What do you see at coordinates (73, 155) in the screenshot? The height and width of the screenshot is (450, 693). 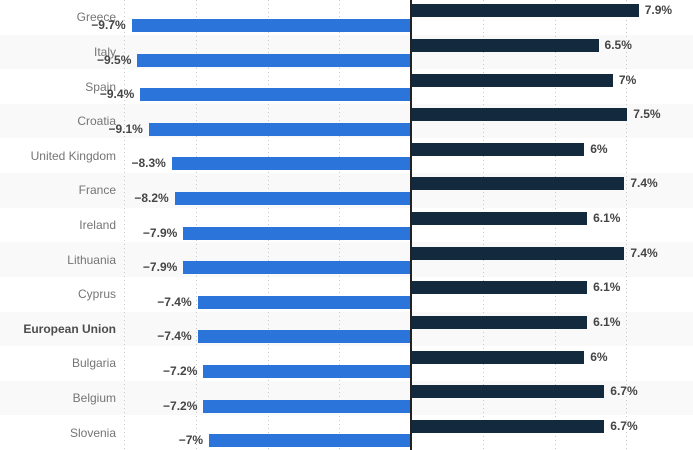 I see `category-label: United Kingdom` at bounding box center [73, 155].